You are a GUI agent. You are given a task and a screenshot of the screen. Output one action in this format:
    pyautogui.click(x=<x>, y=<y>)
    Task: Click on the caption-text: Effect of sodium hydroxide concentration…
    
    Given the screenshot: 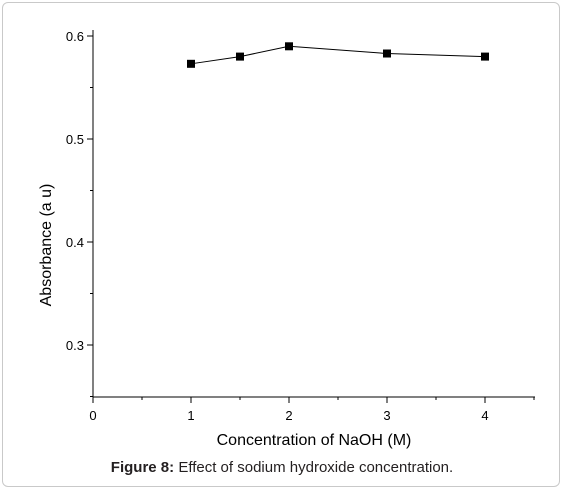 What is the action you would take?
    pyautogui.click(x=316, y=467)
    